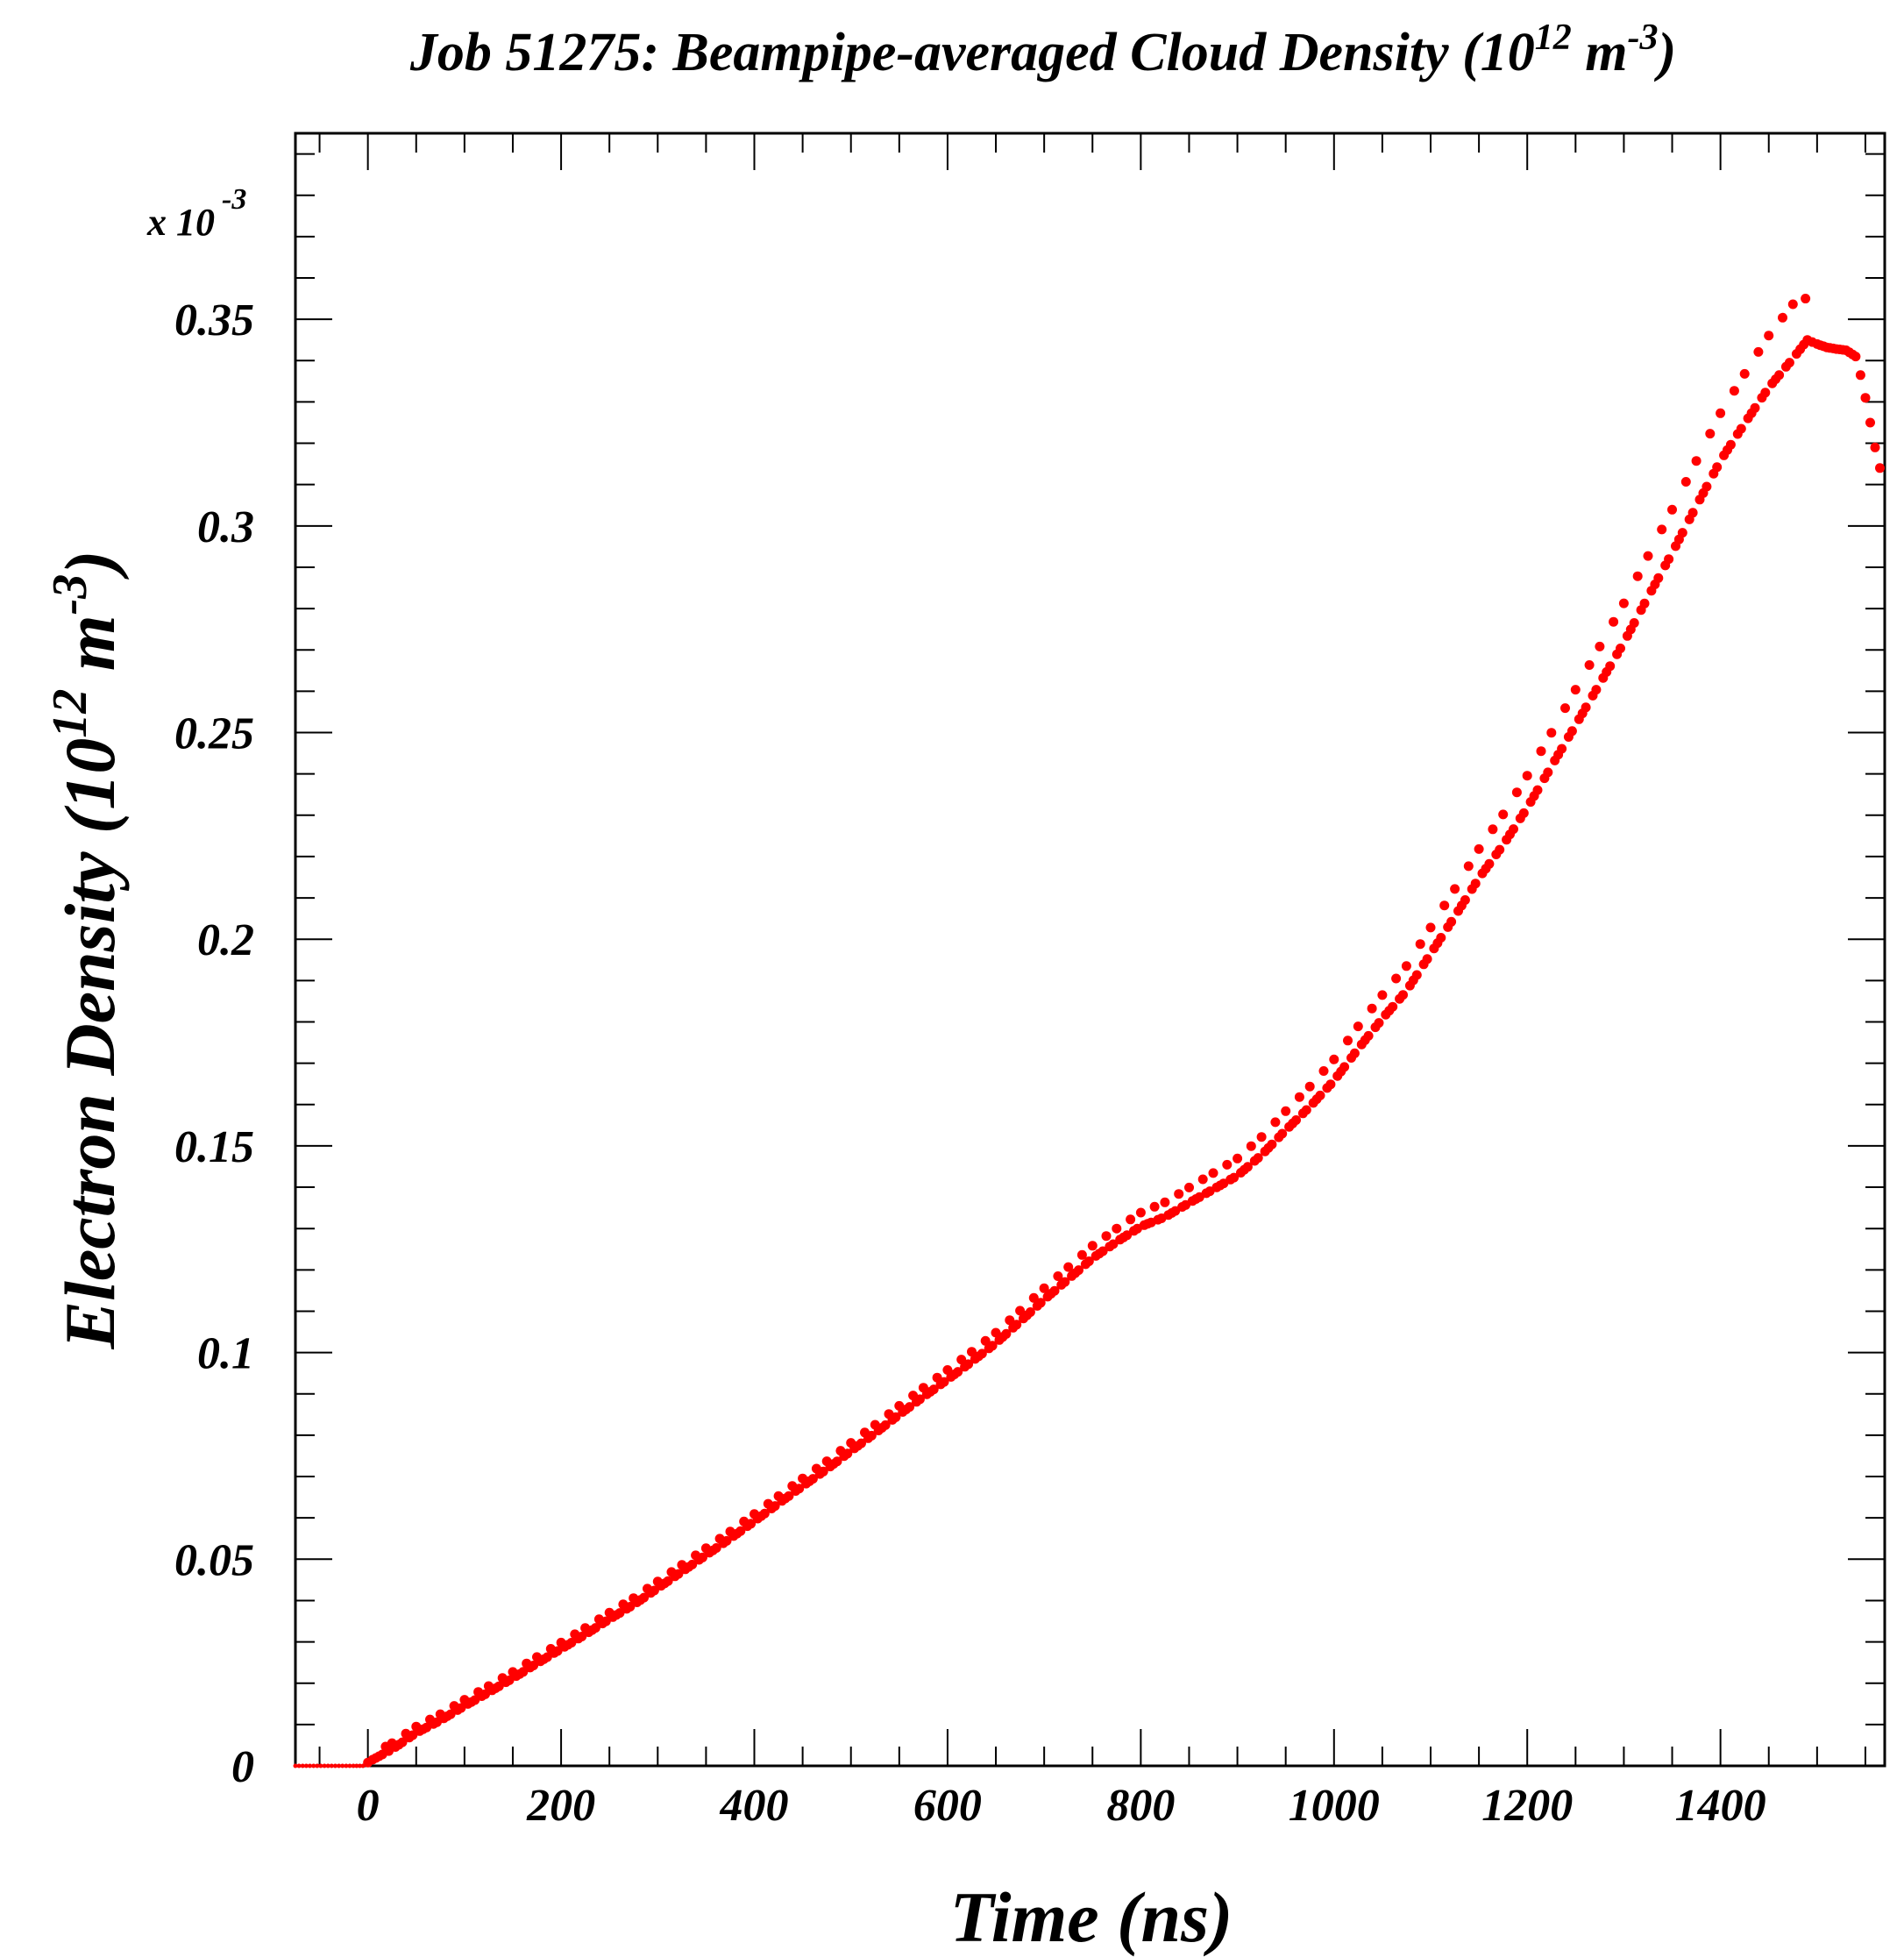  What do you see at coordinates (368, 1806) in the screenshot?
I see `x-tick-label: 0` at bounding box center [368, 1806].